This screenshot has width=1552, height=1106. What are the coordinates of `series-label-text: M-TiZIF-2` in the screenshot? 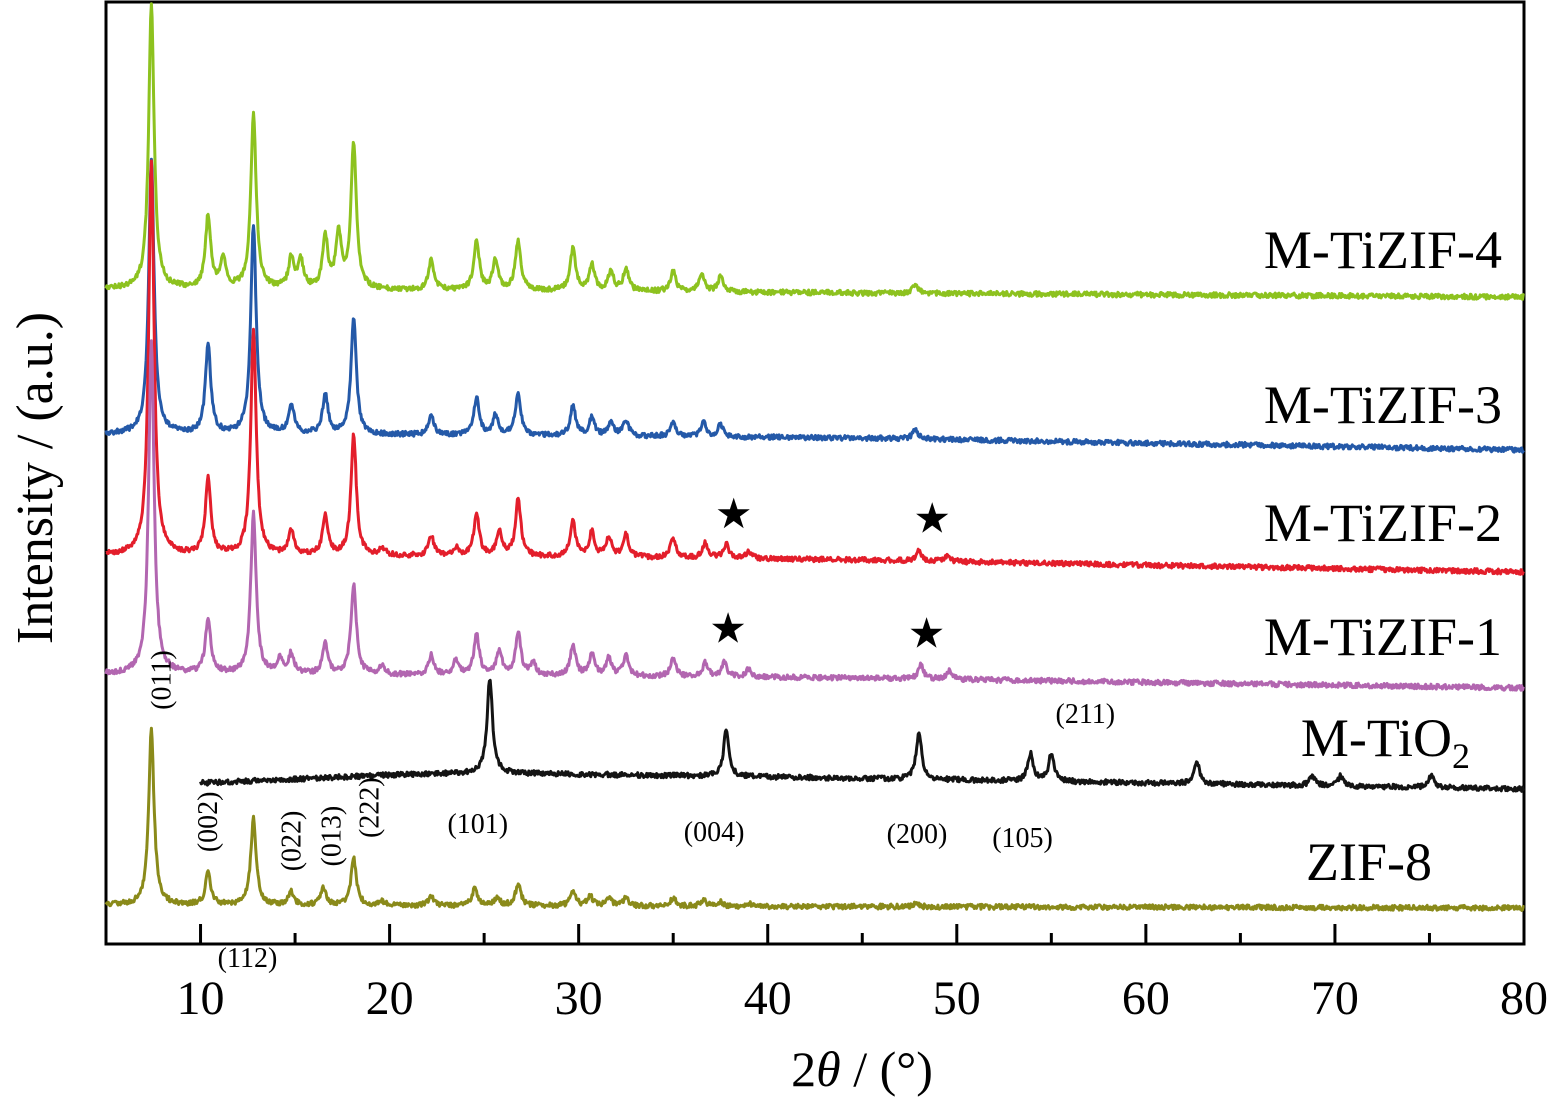 It's located at (1383, 523).